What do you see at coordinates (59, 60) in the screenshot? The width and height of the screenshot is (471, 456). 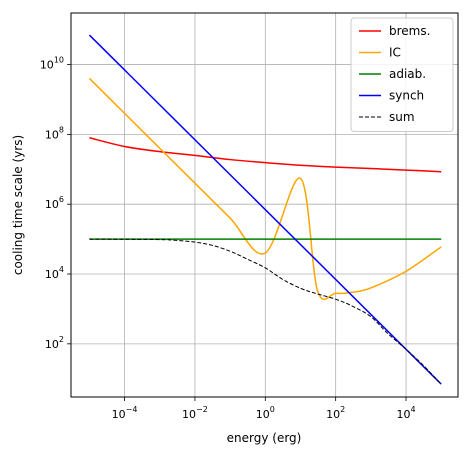 I see `y-tick-exponent: 10` at bounding box center [59, 60].